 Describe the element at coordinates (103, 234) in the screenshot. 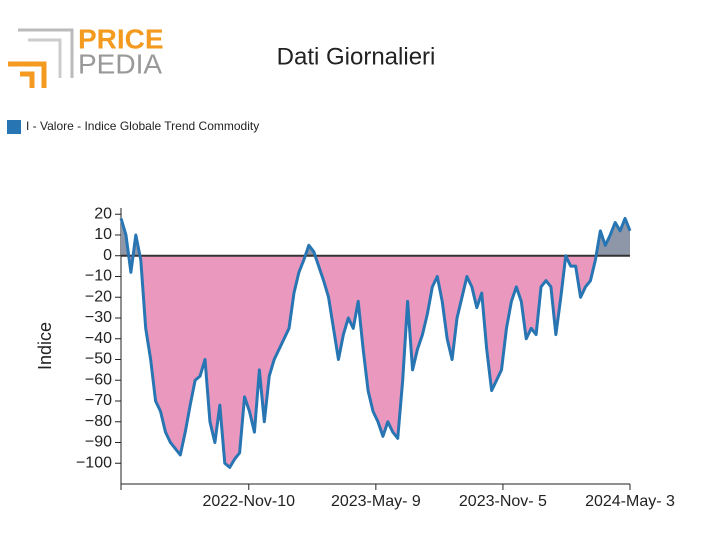

I see `y-tick-label: 10` at that location.